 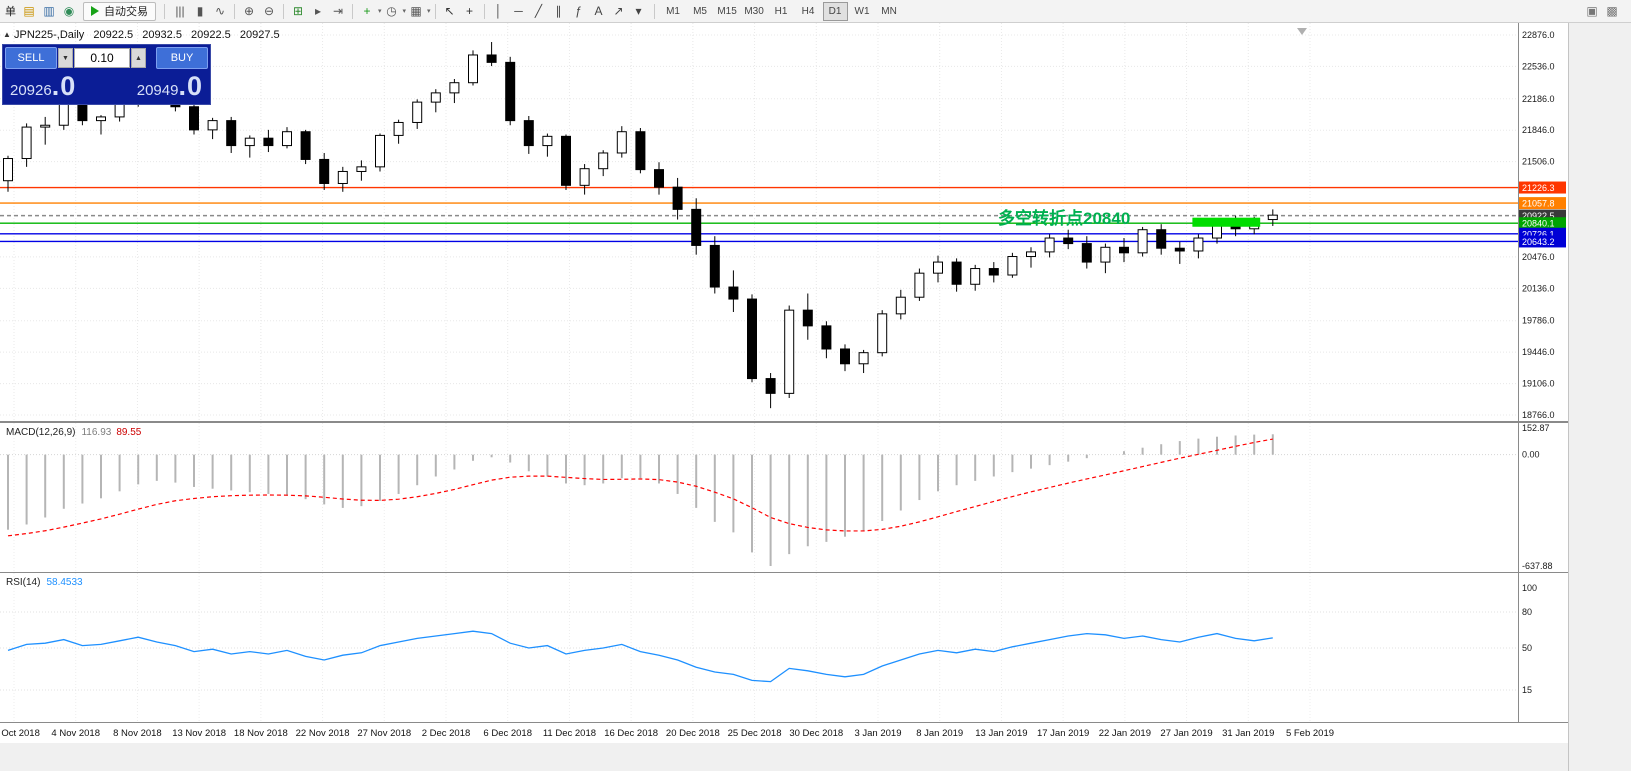 What do you see at coordinates (182, 58) in the screenshot?
I see `buy-button: BUY` at bounding box center [182, 58].